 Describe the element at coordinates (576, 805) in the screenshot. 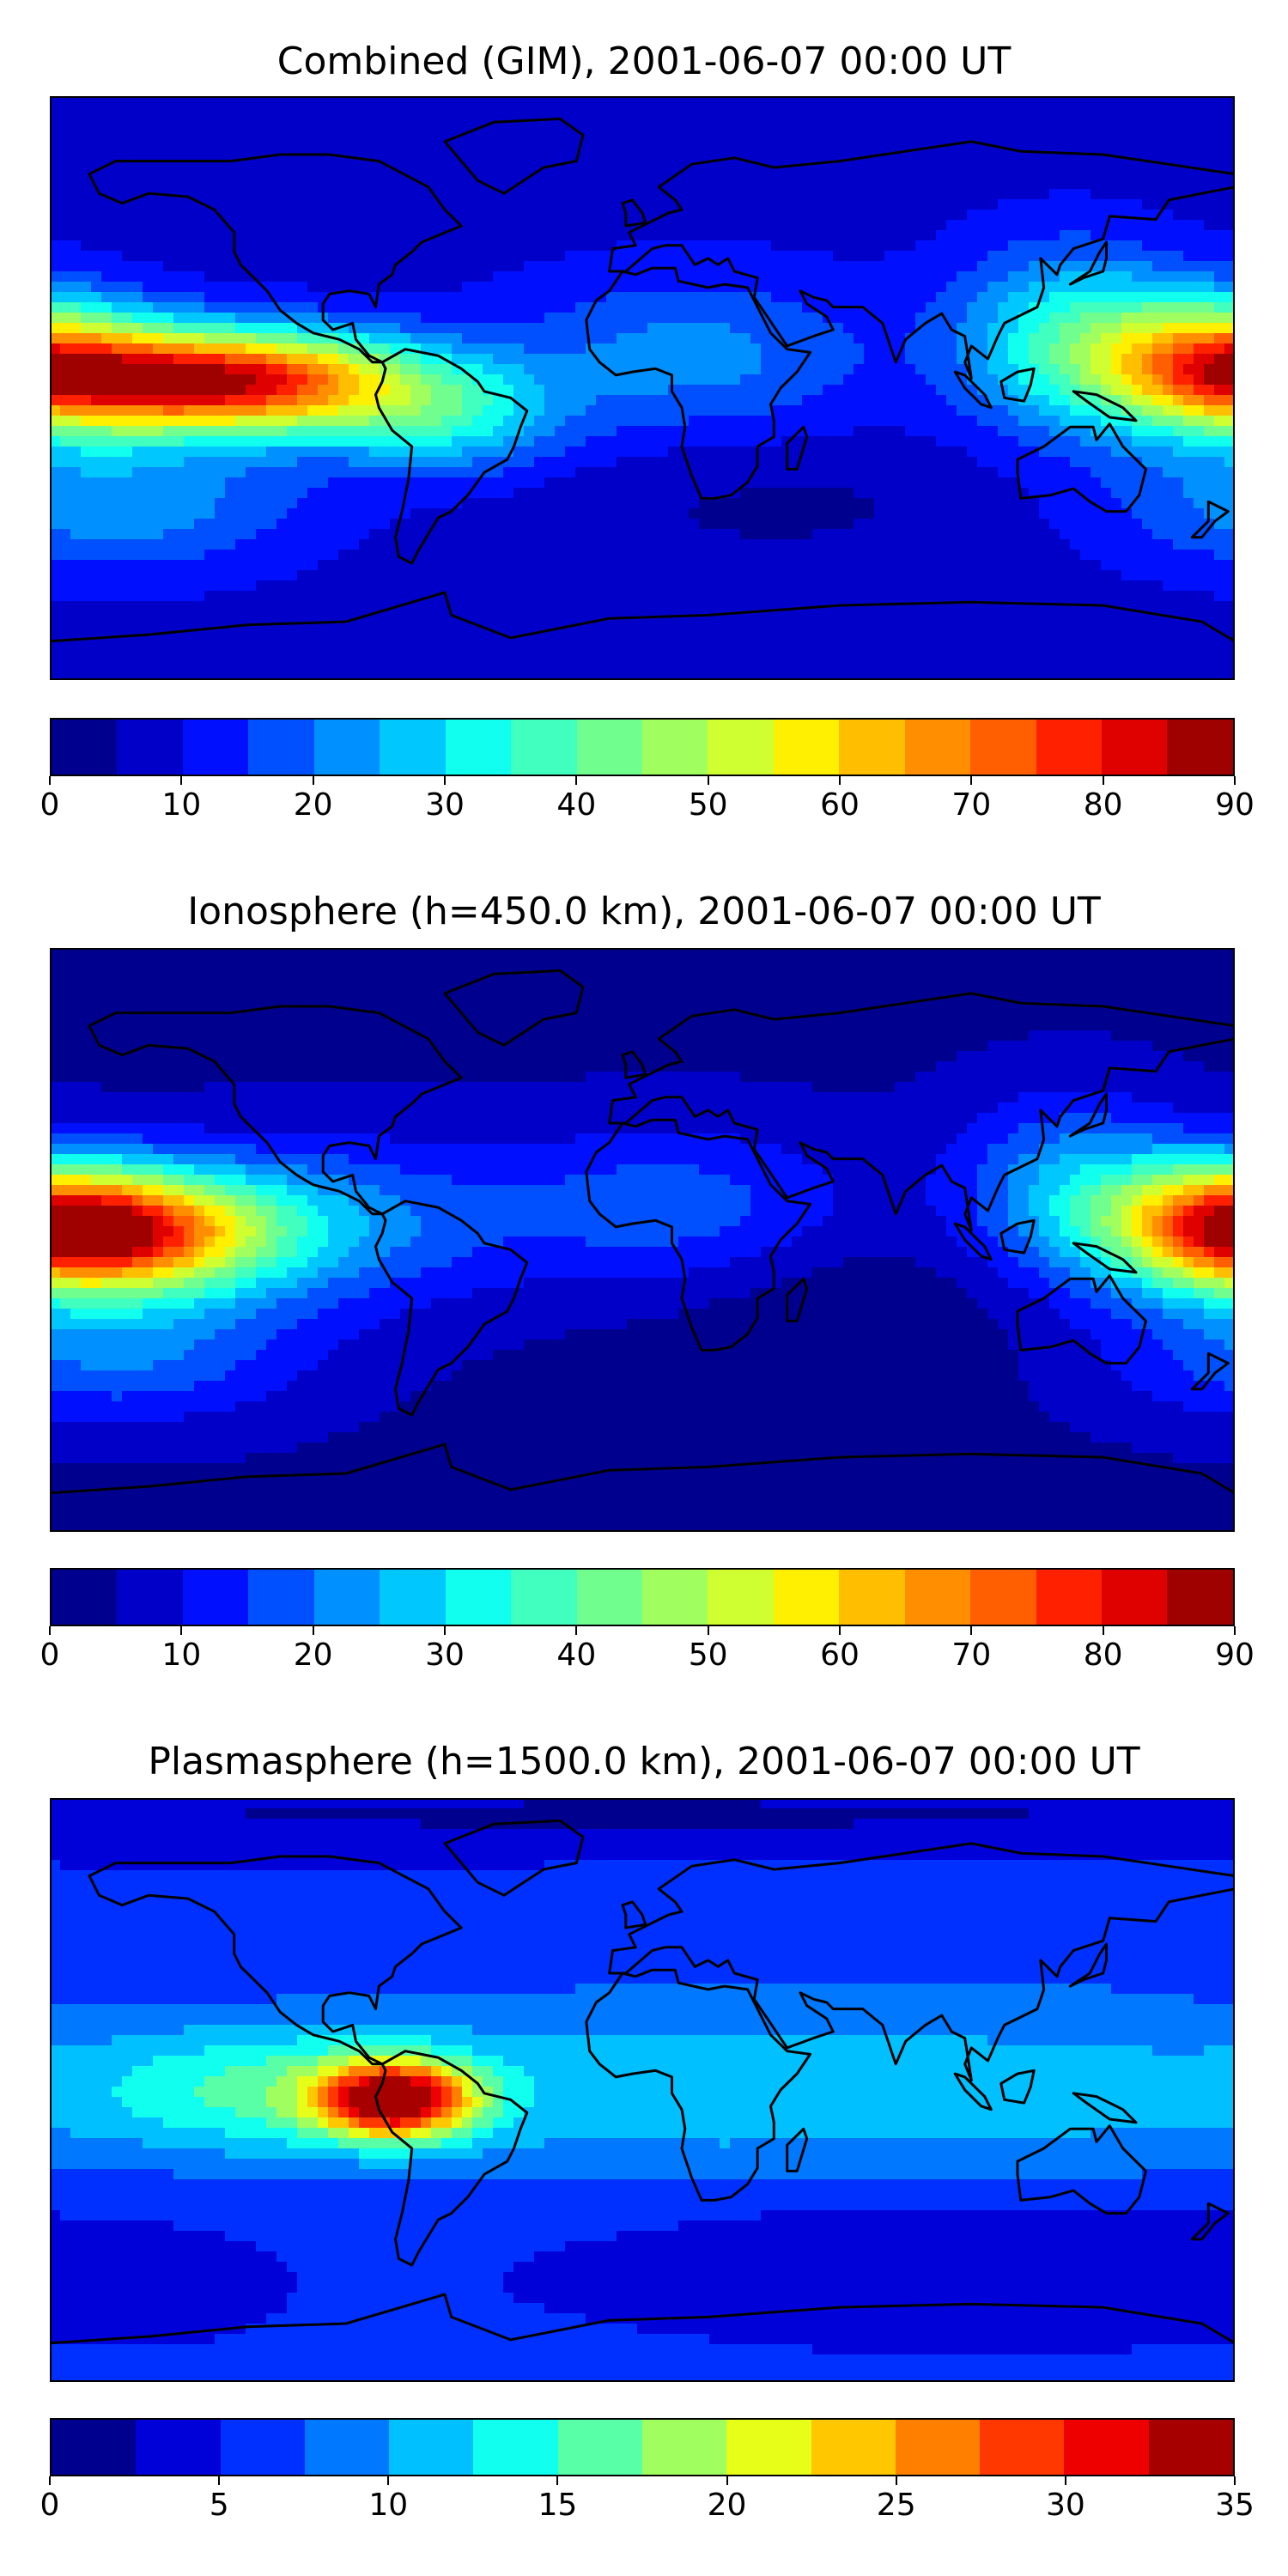

I see `colorbar-tick-label: 40` at that location.